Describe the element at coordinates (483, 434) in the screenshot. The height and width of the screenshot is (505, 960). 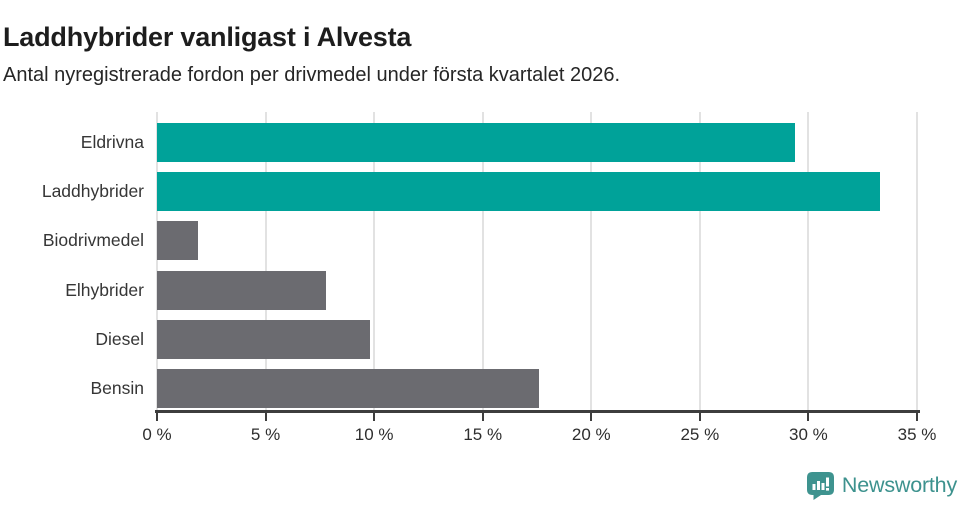
I see `x-axis-tick-label: 15 %` at that location.